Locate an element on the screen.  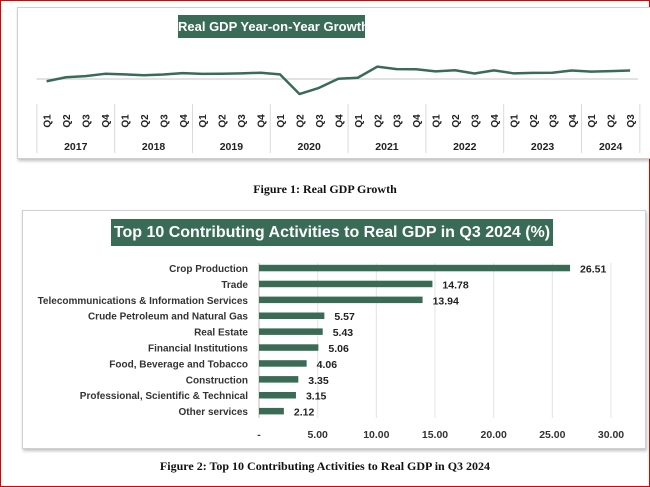
year-label: 2017 is located at coordinates (76, 147).